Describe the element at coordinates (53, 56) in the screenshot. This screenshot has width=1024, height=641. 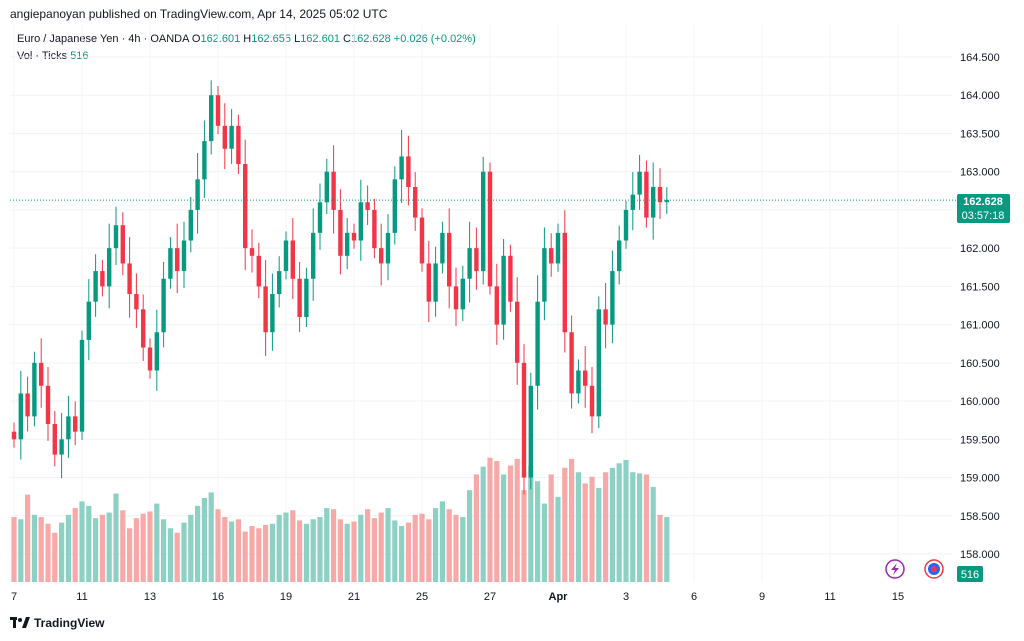
I see `legend-volume: Vol · Ticks 516` at that location.